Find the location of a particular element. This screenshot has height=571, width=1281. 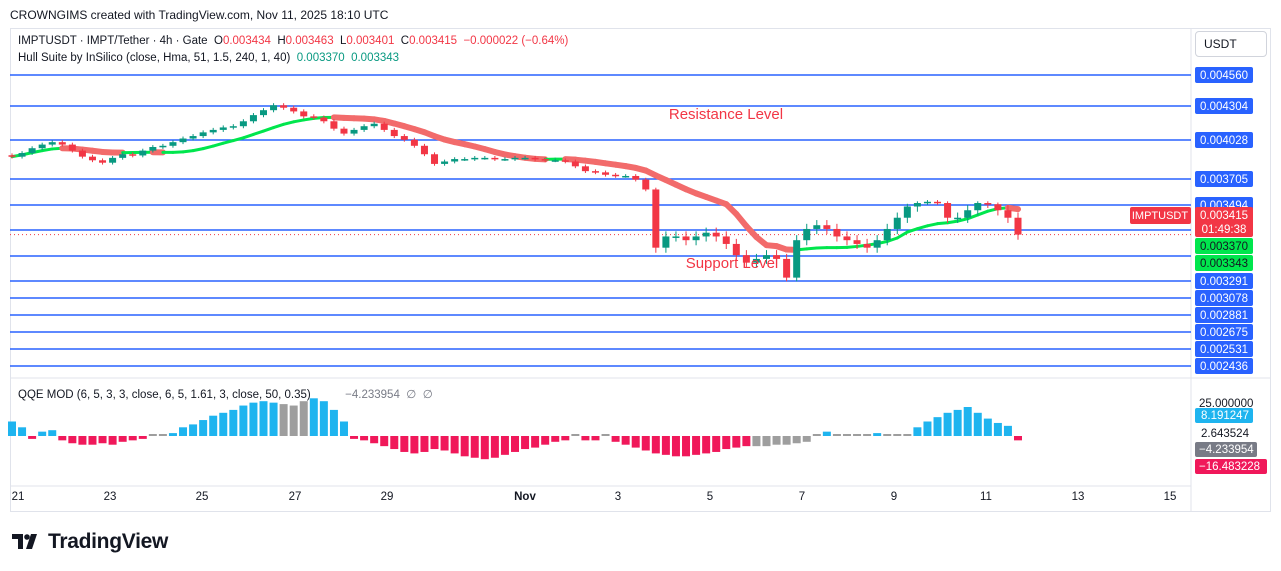

open-value: 0.003434 is located at coordinates (246, 41).